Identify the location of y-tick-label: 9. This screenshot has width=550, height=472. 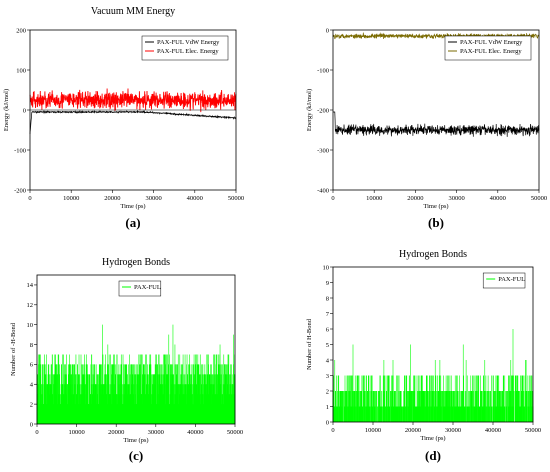
(327, 283).